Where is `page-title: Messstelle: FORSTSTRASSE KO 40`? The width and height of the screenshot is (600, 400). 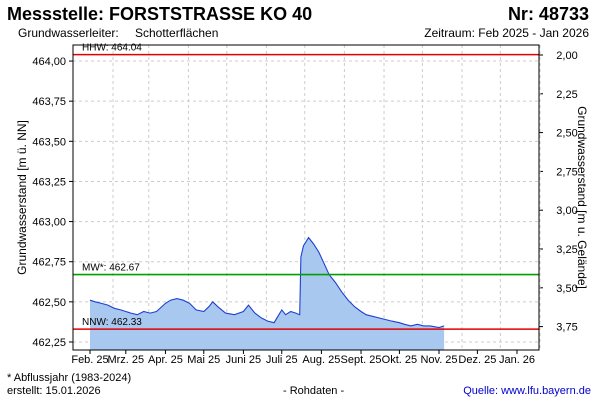 page-title: Messstelle: FORSTSTRASSE KO 40 is located at coordinates (160, 14).